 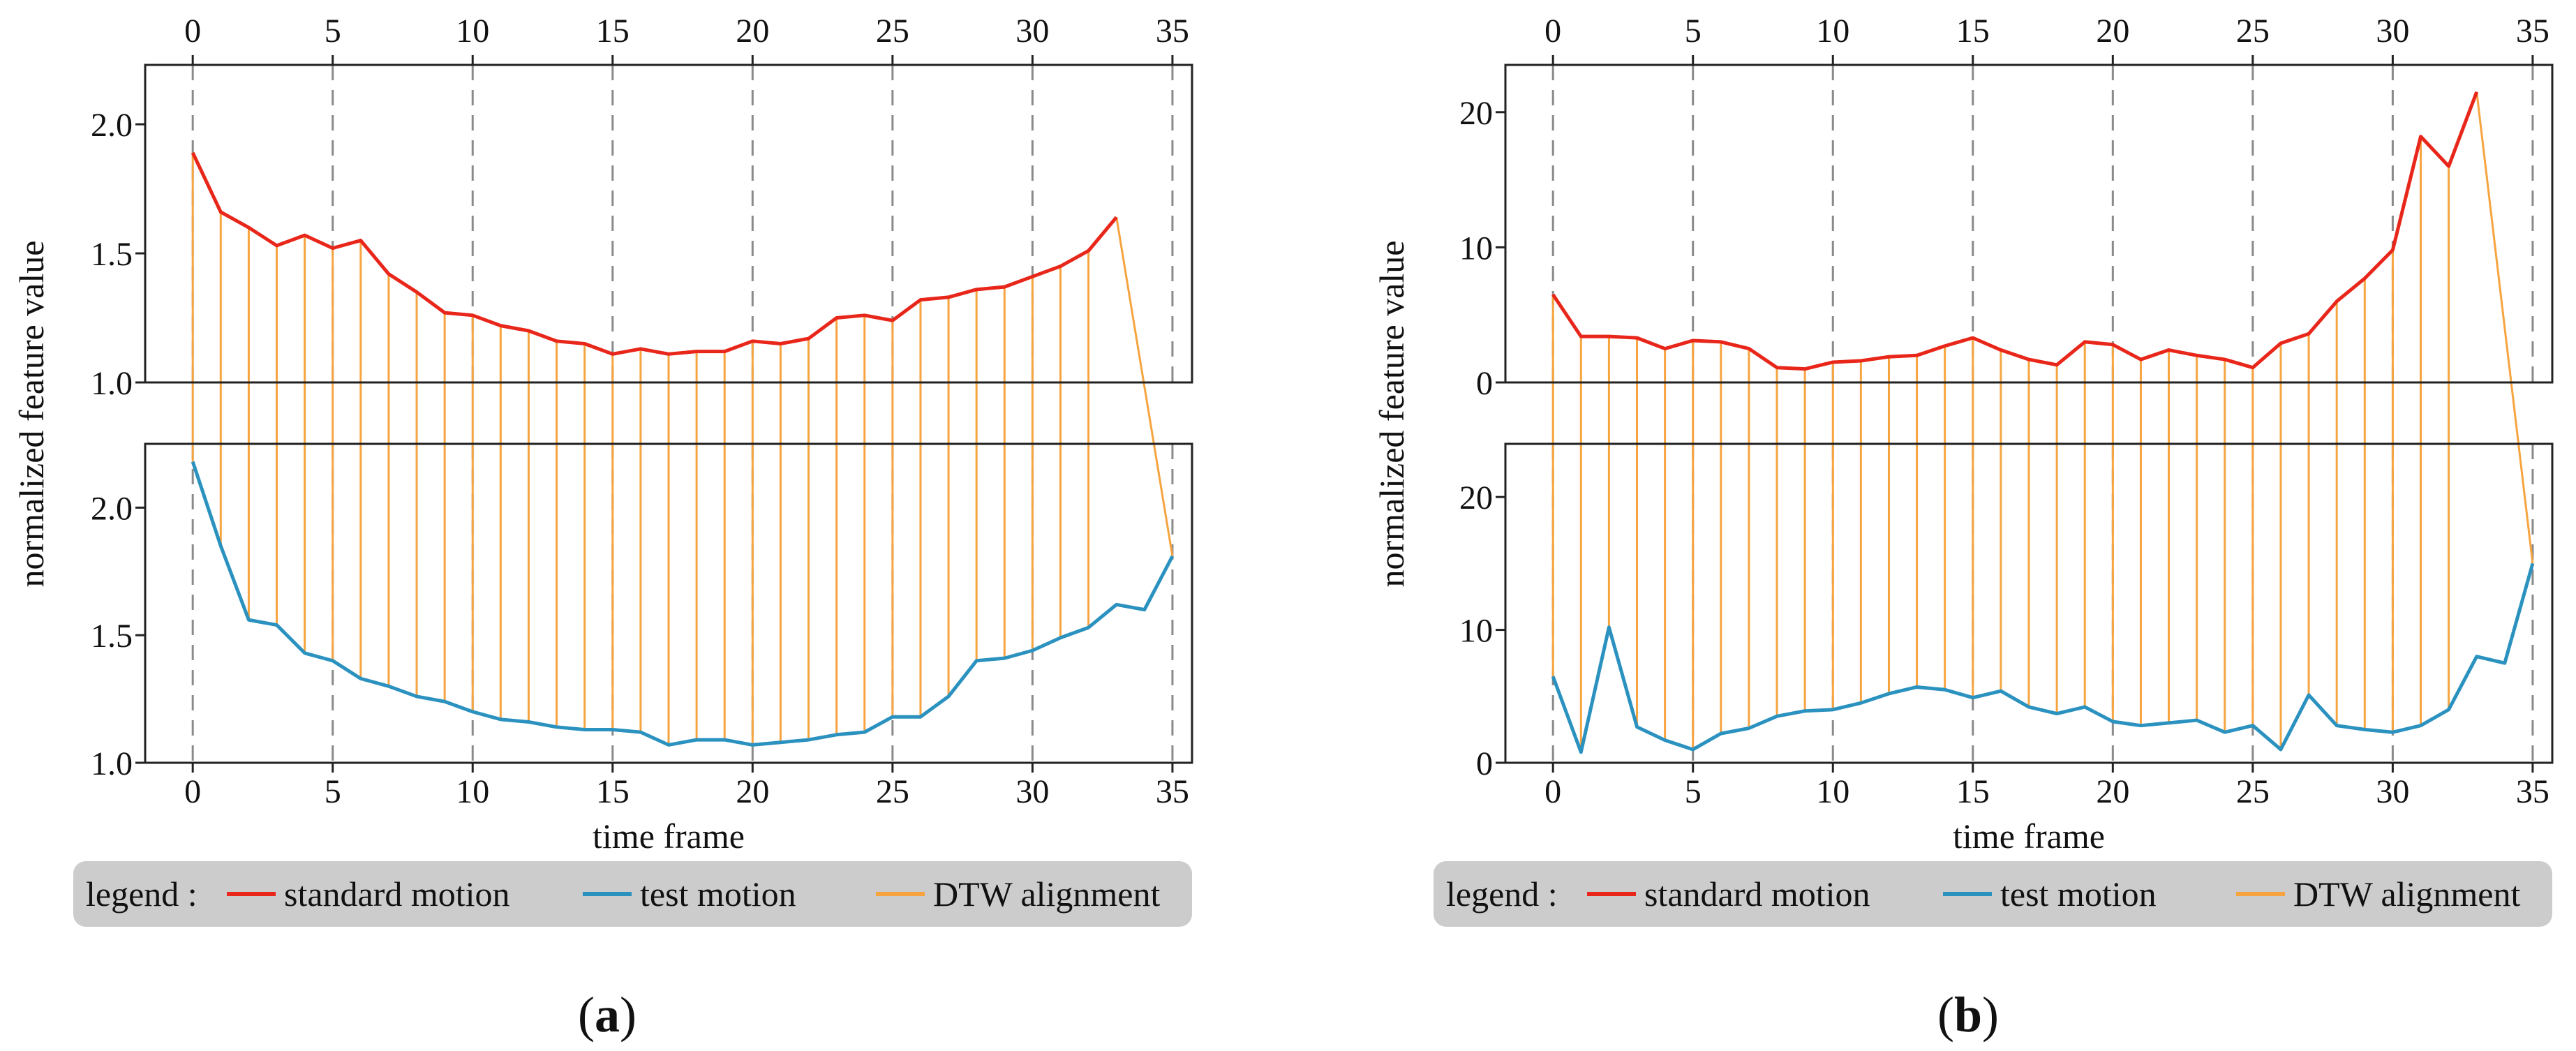 I want to click on bottom-y-tick-label: 1.5, so click(x=112, y=637).